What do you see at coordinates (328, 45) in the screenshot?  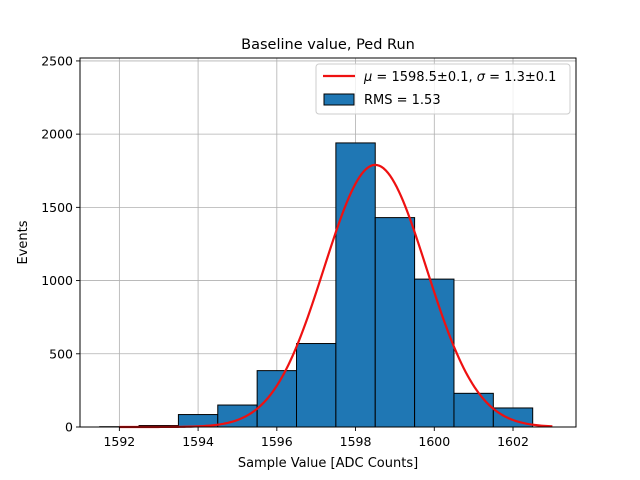 I see `chart-title: Baseline value, Ped Run` at bounding box center [328, 45].